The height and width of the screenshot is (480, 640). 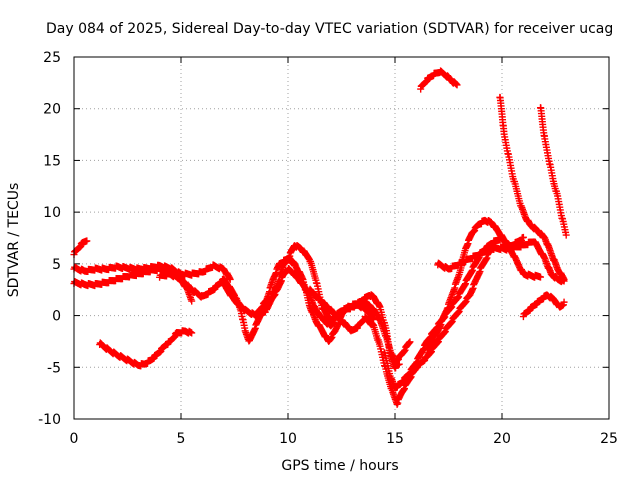 I want to click on y-tick-label: 15, so click(x=52, y=161).